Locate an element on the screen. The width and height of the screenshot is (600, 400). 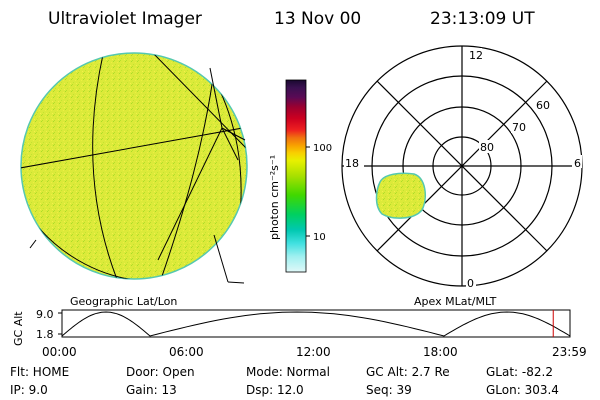
mlt-label-0: 0 is located at coordinates (470, 283).